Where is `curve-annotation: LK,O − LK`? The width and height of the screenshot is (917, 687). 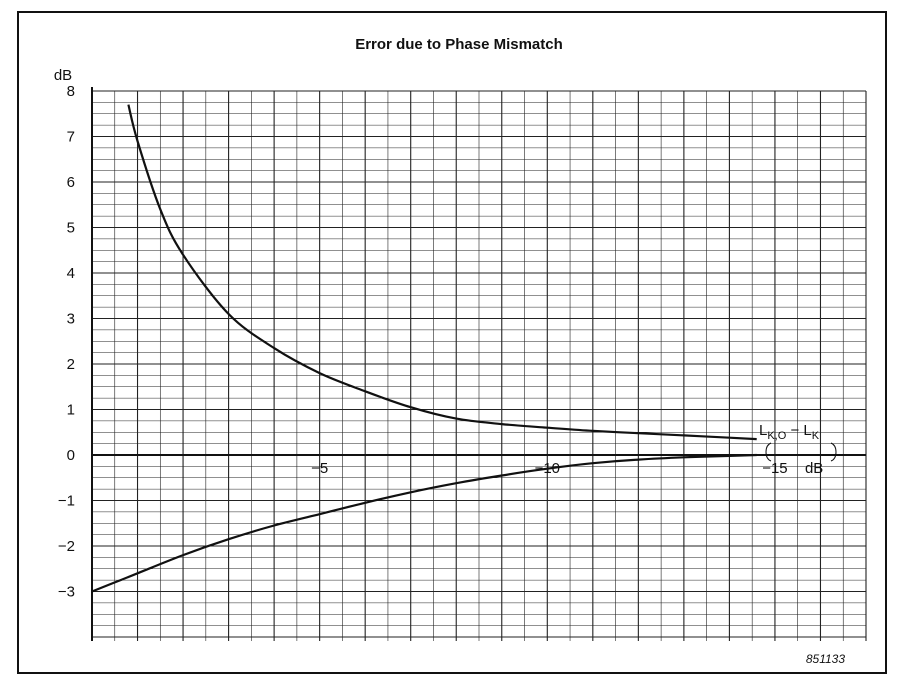
curve-annotation: LK,O − LK is located at coordinates (798, 442).